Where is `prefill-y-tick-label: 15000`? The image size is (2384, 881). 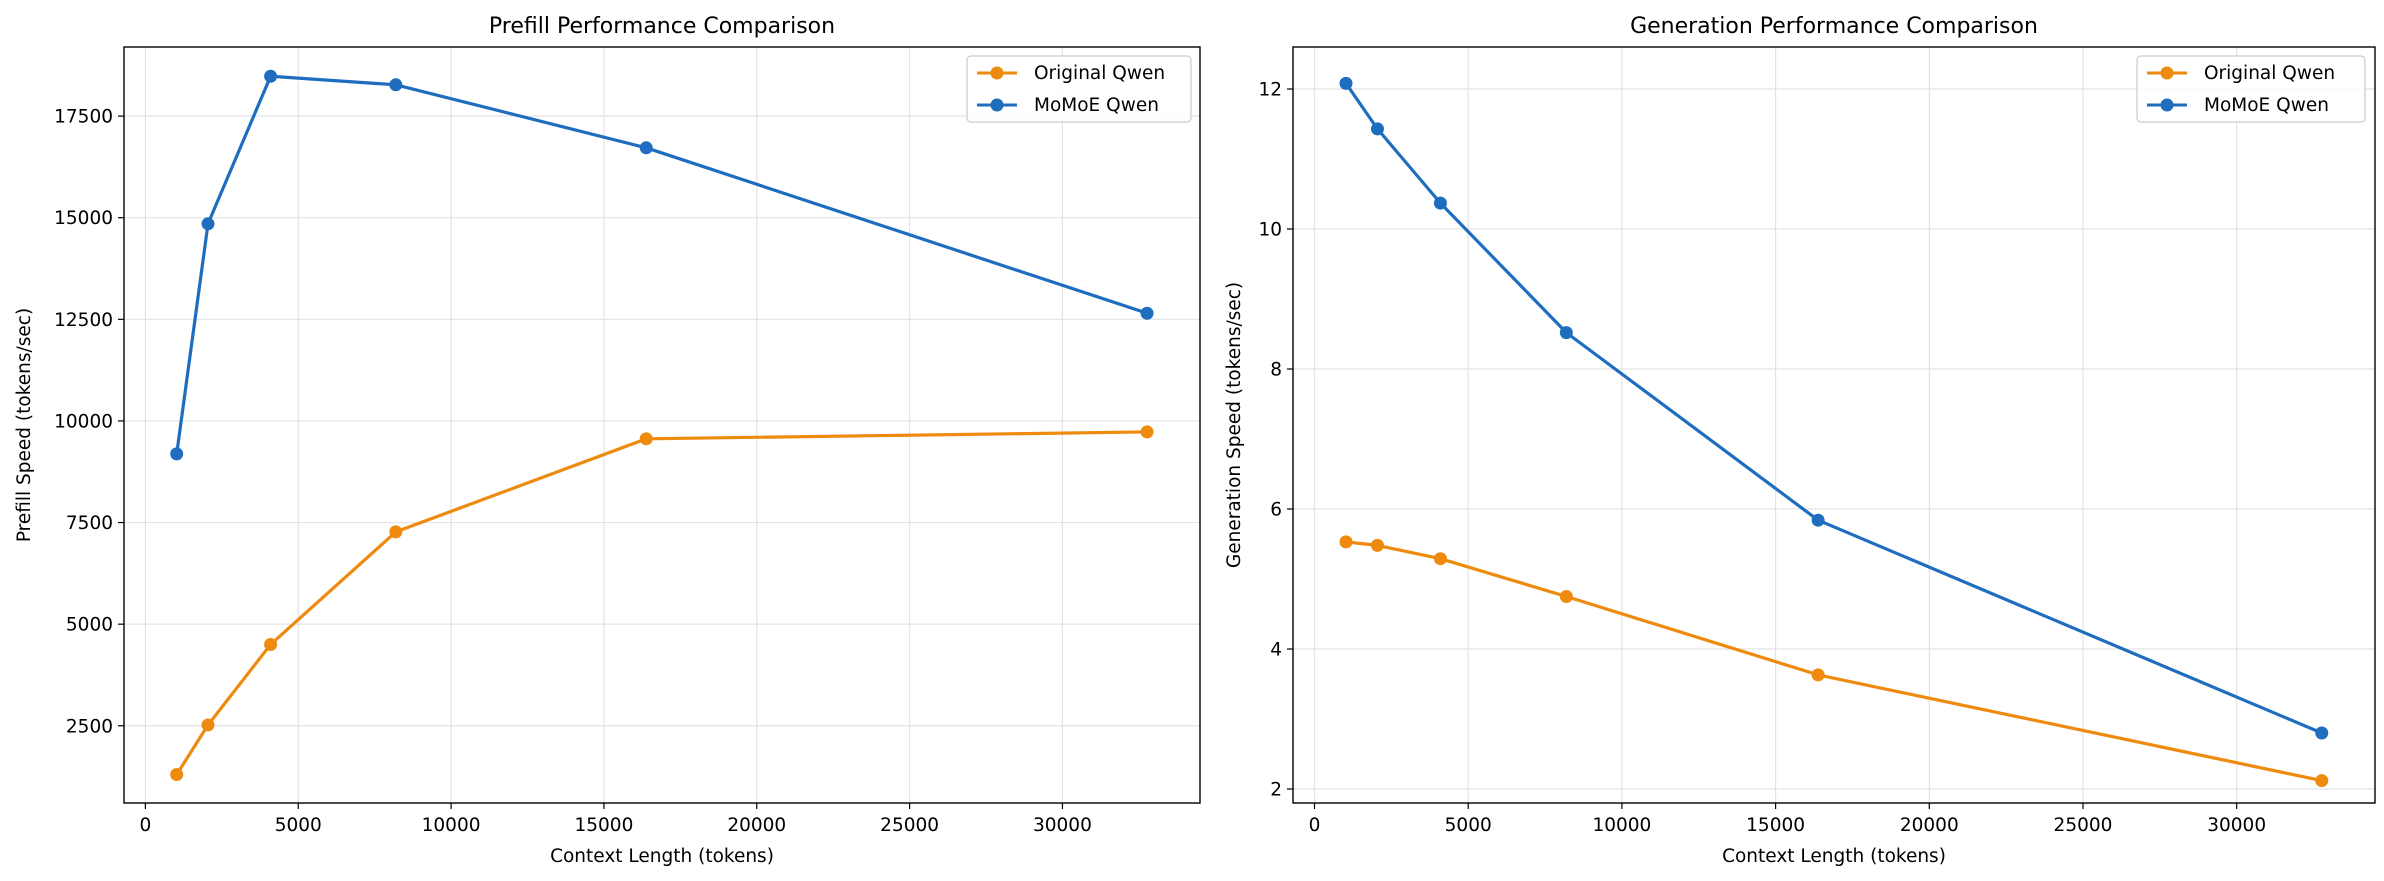 prefill-y-tick-label: 15000 is located at coordinates (83, 218).